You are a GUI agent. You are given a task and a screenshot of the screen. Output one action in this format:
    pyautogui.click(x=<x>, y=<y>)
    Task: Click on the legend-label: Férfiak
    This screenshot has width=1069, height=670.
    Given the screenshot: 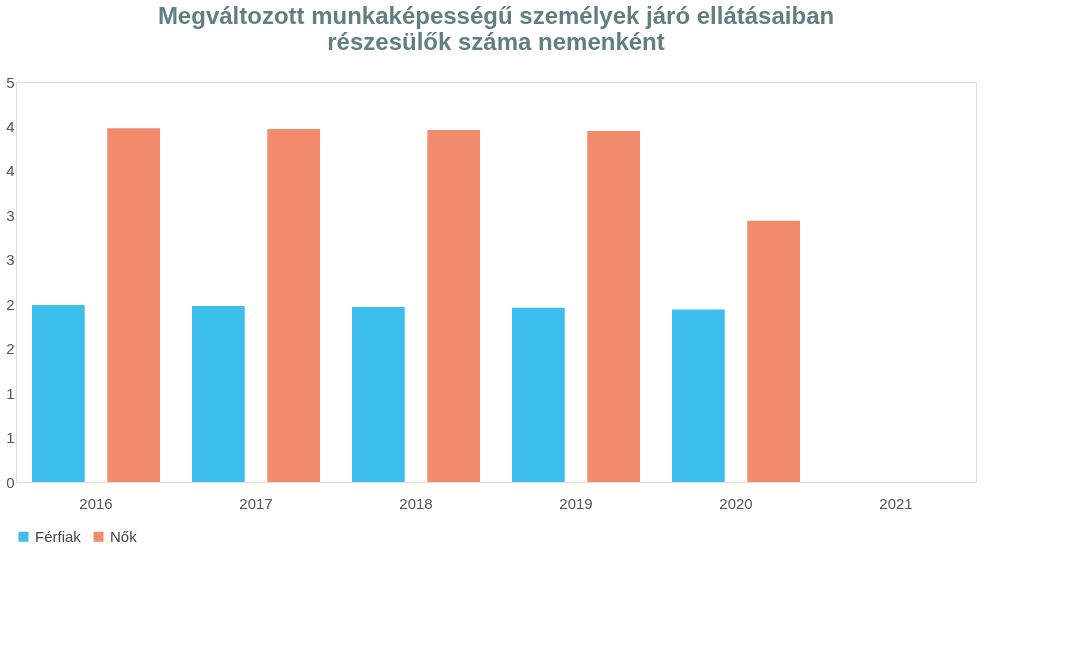 What is the action you would take?
    pyautogui.click(x=58, y=536)
    